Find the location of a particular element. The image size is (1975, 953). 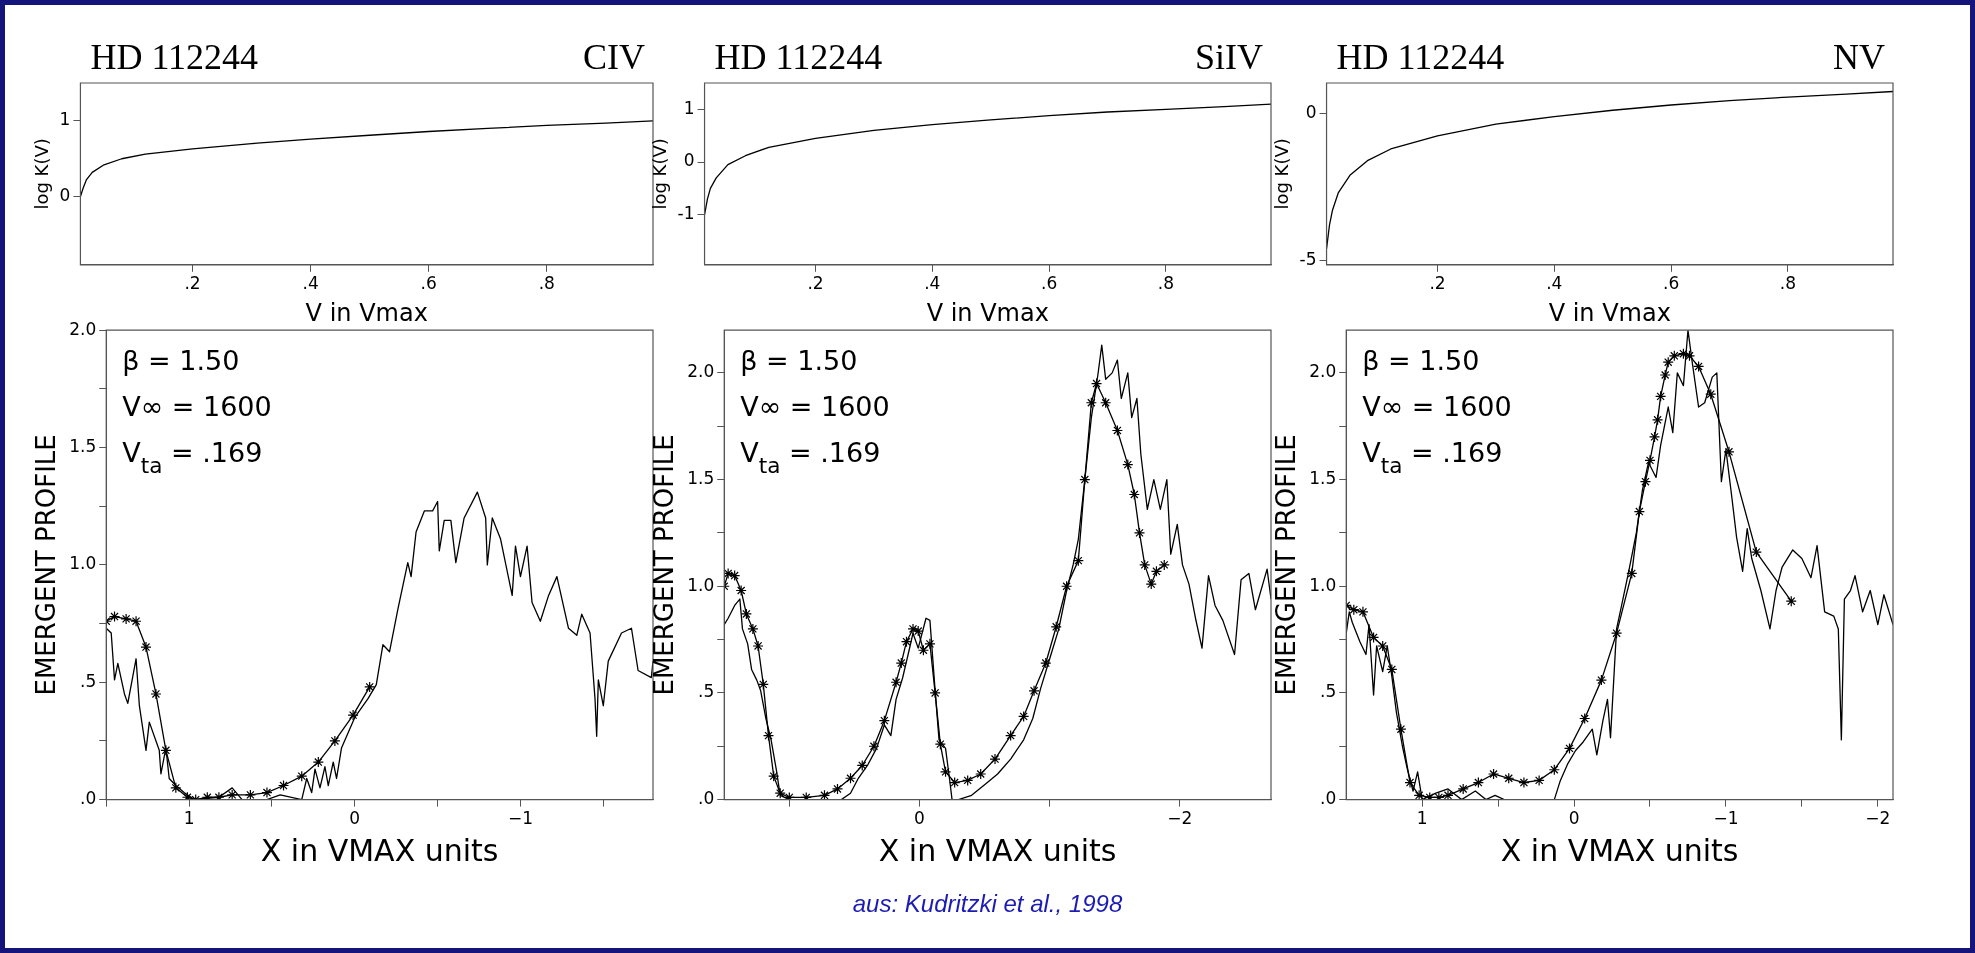

chart-subtitle: NV is located at coordinates (1859, 57).